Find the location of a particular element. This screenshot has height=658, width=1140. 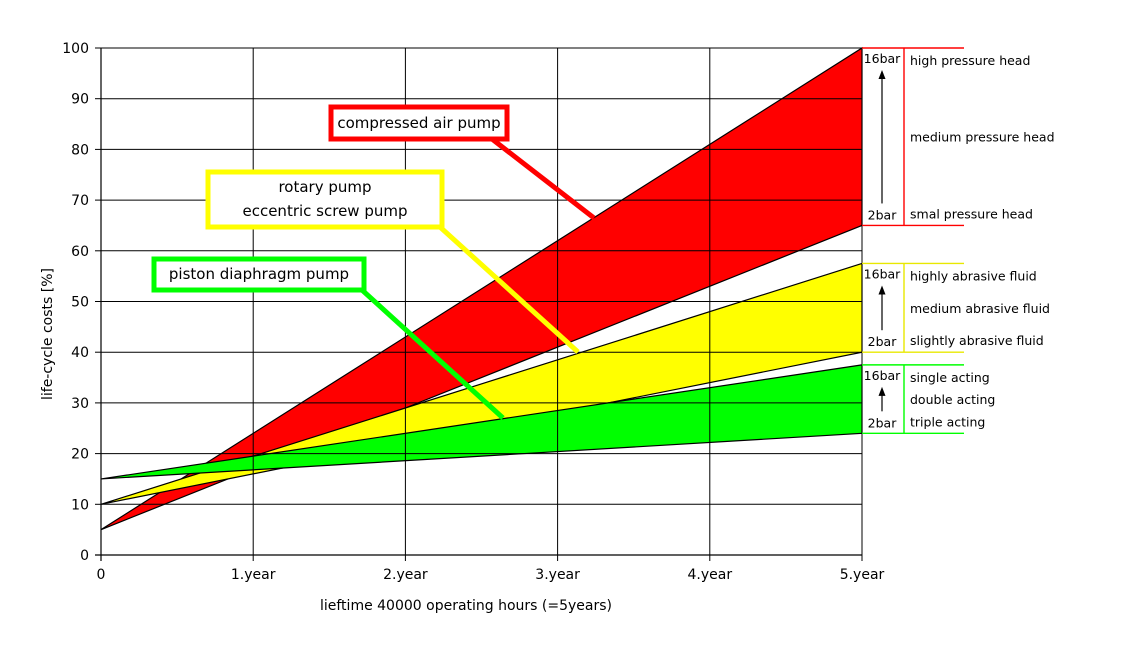

pressure-top-label-2: 16bar is located at coordinates (883, 375).